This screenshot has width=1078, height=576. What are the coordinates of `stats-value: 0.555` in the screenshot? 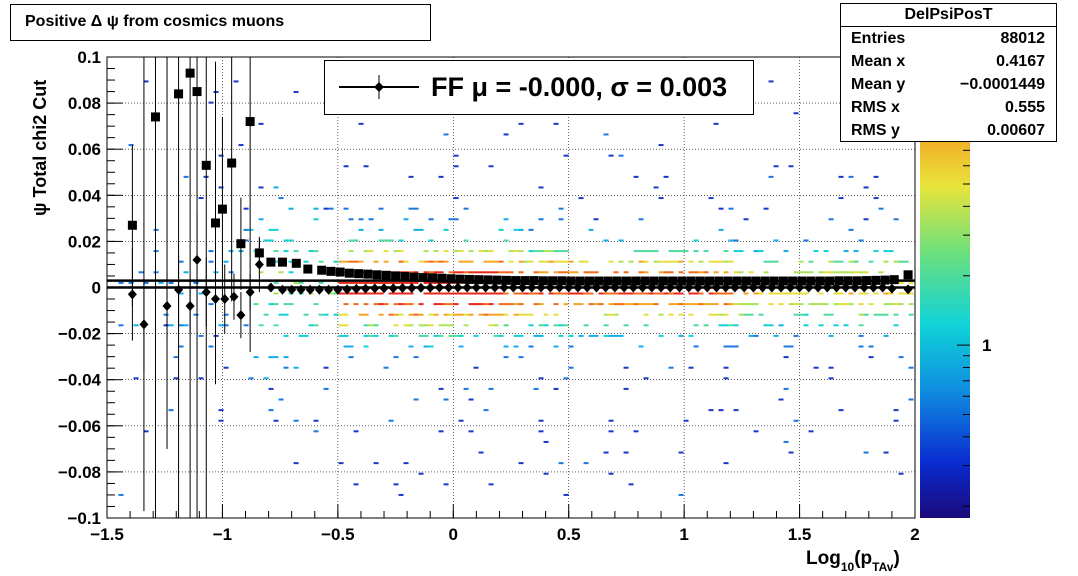 It's located at (1024, 107).